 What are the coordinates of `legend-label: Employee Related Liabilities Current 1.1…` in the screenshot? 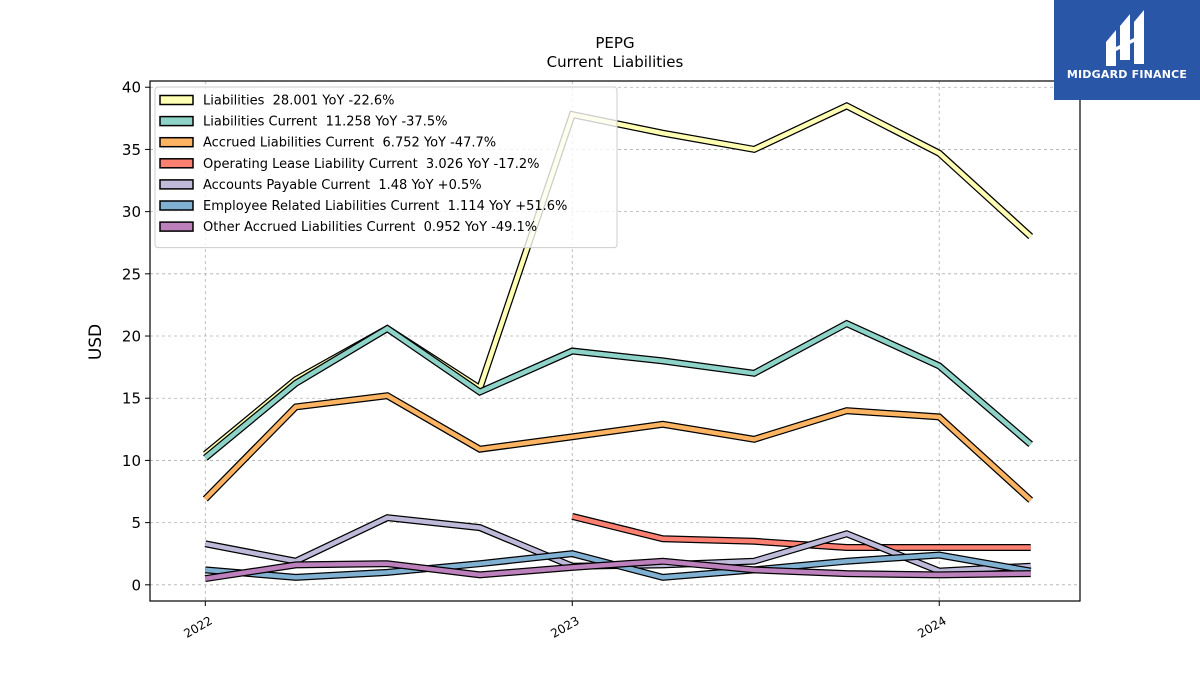 It's located at (385, 206).